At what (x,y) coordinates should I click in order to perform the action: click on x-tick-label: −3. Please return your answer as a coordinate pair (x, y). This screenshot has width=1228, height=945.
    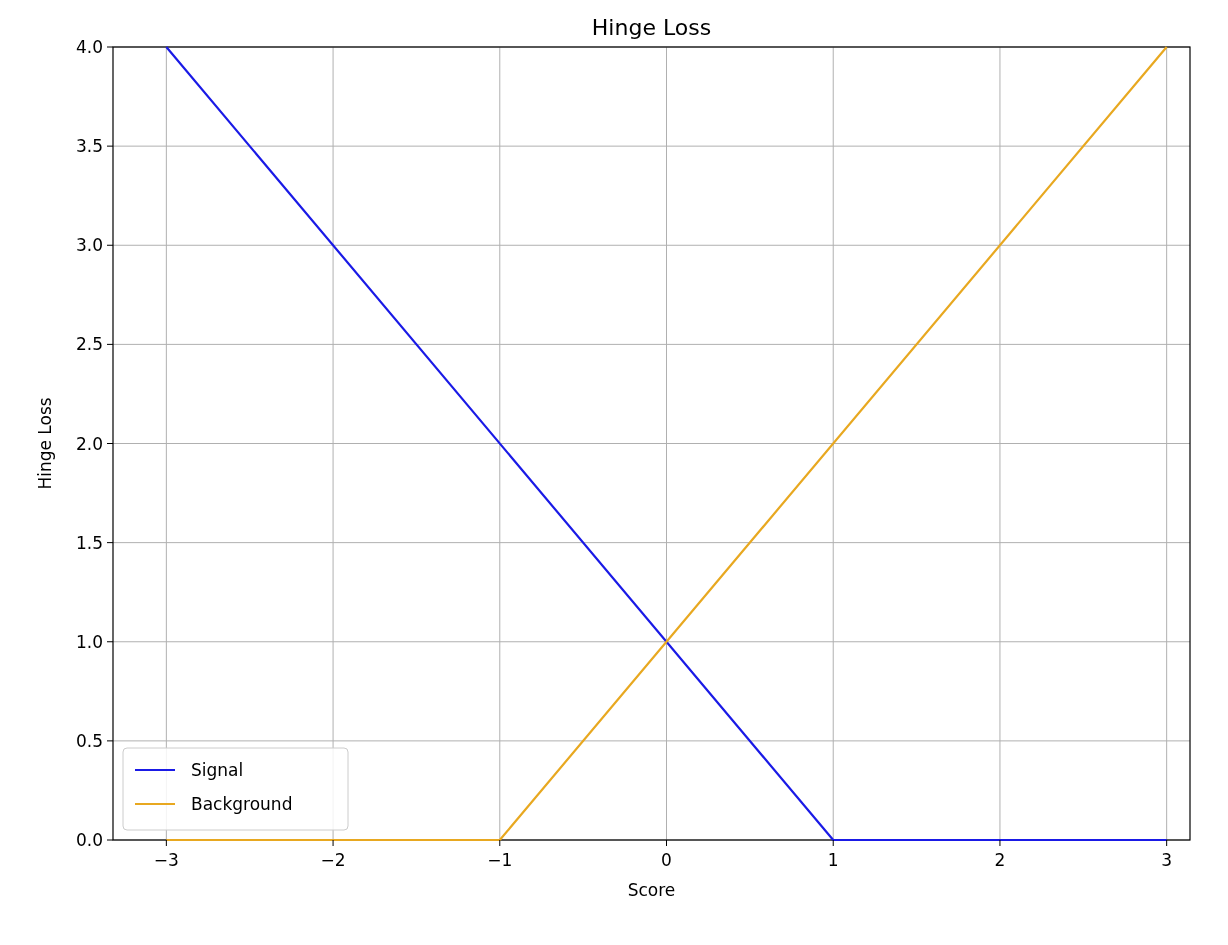
    Looking at the image, I should click on (166, 860).